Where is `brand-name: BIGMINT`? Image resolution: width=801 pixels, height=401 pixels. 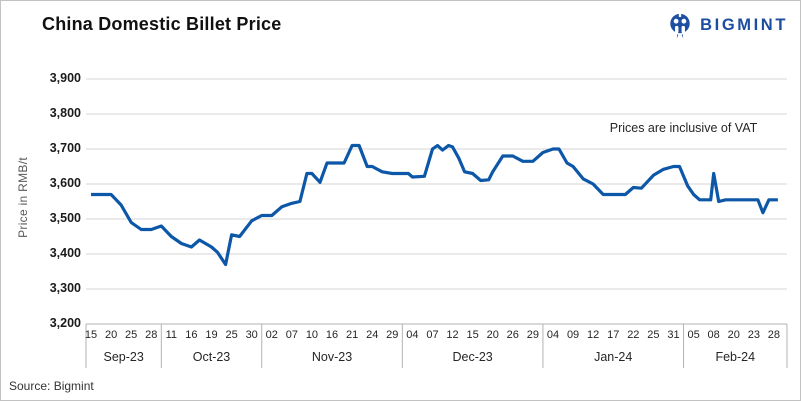
brand-name: BIGMINT is located at coordinates (744, 25).